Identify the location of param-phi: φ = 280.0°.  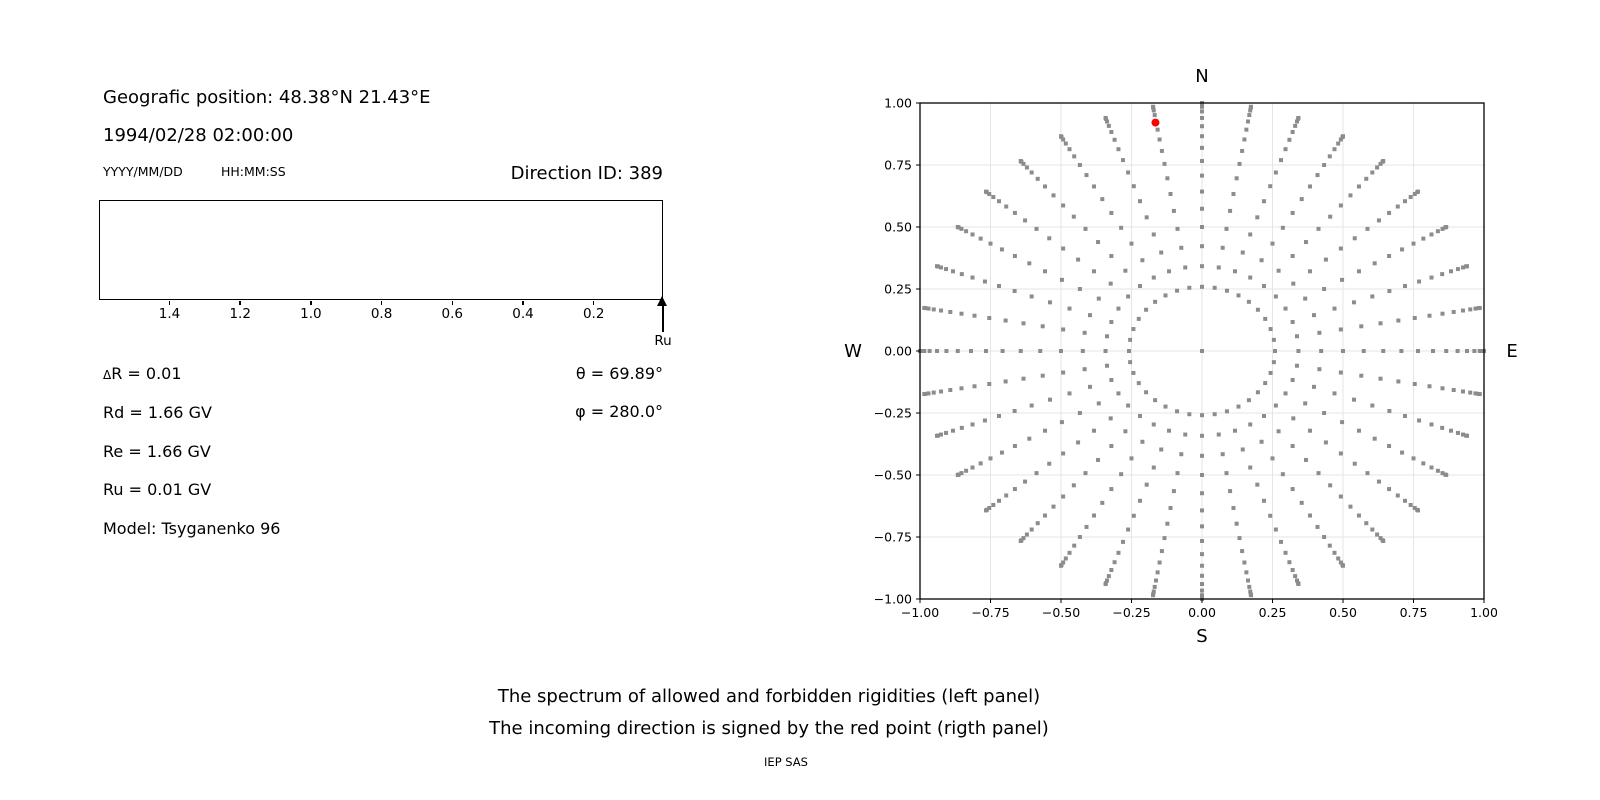
(619, 411).